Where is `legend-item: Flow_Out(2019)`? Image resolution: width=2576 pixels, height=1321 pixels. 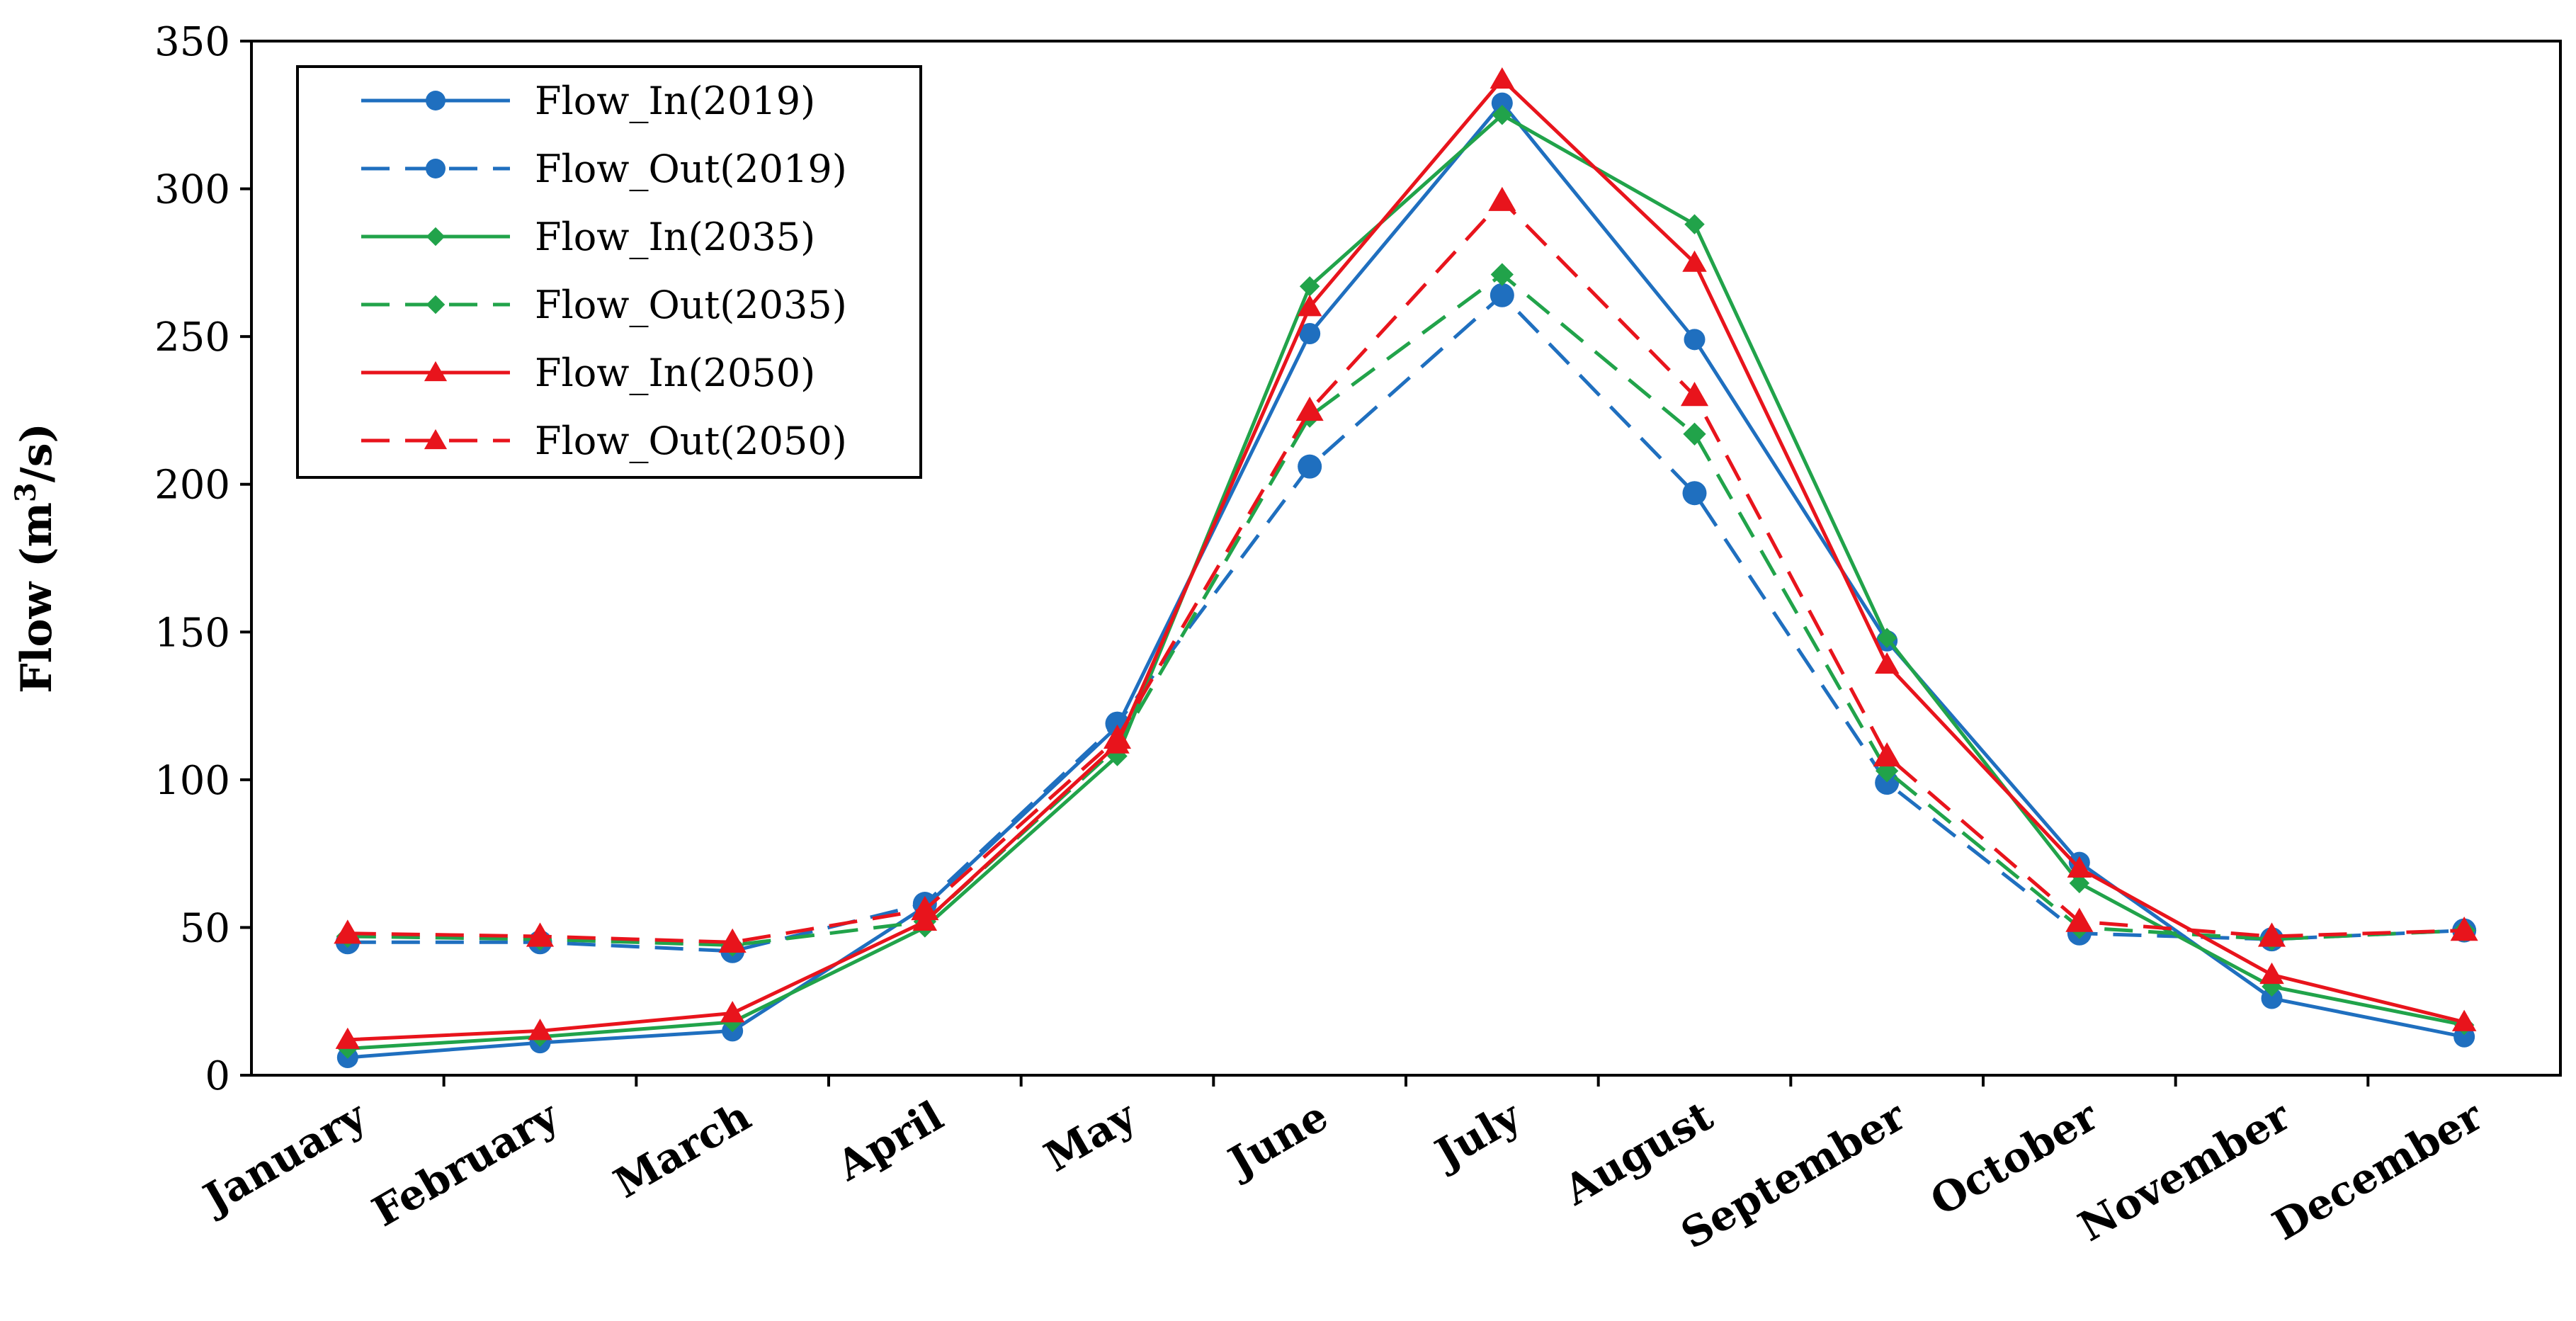
legend-item: Flow_Out(2019) is located at coordinates (604, 169).